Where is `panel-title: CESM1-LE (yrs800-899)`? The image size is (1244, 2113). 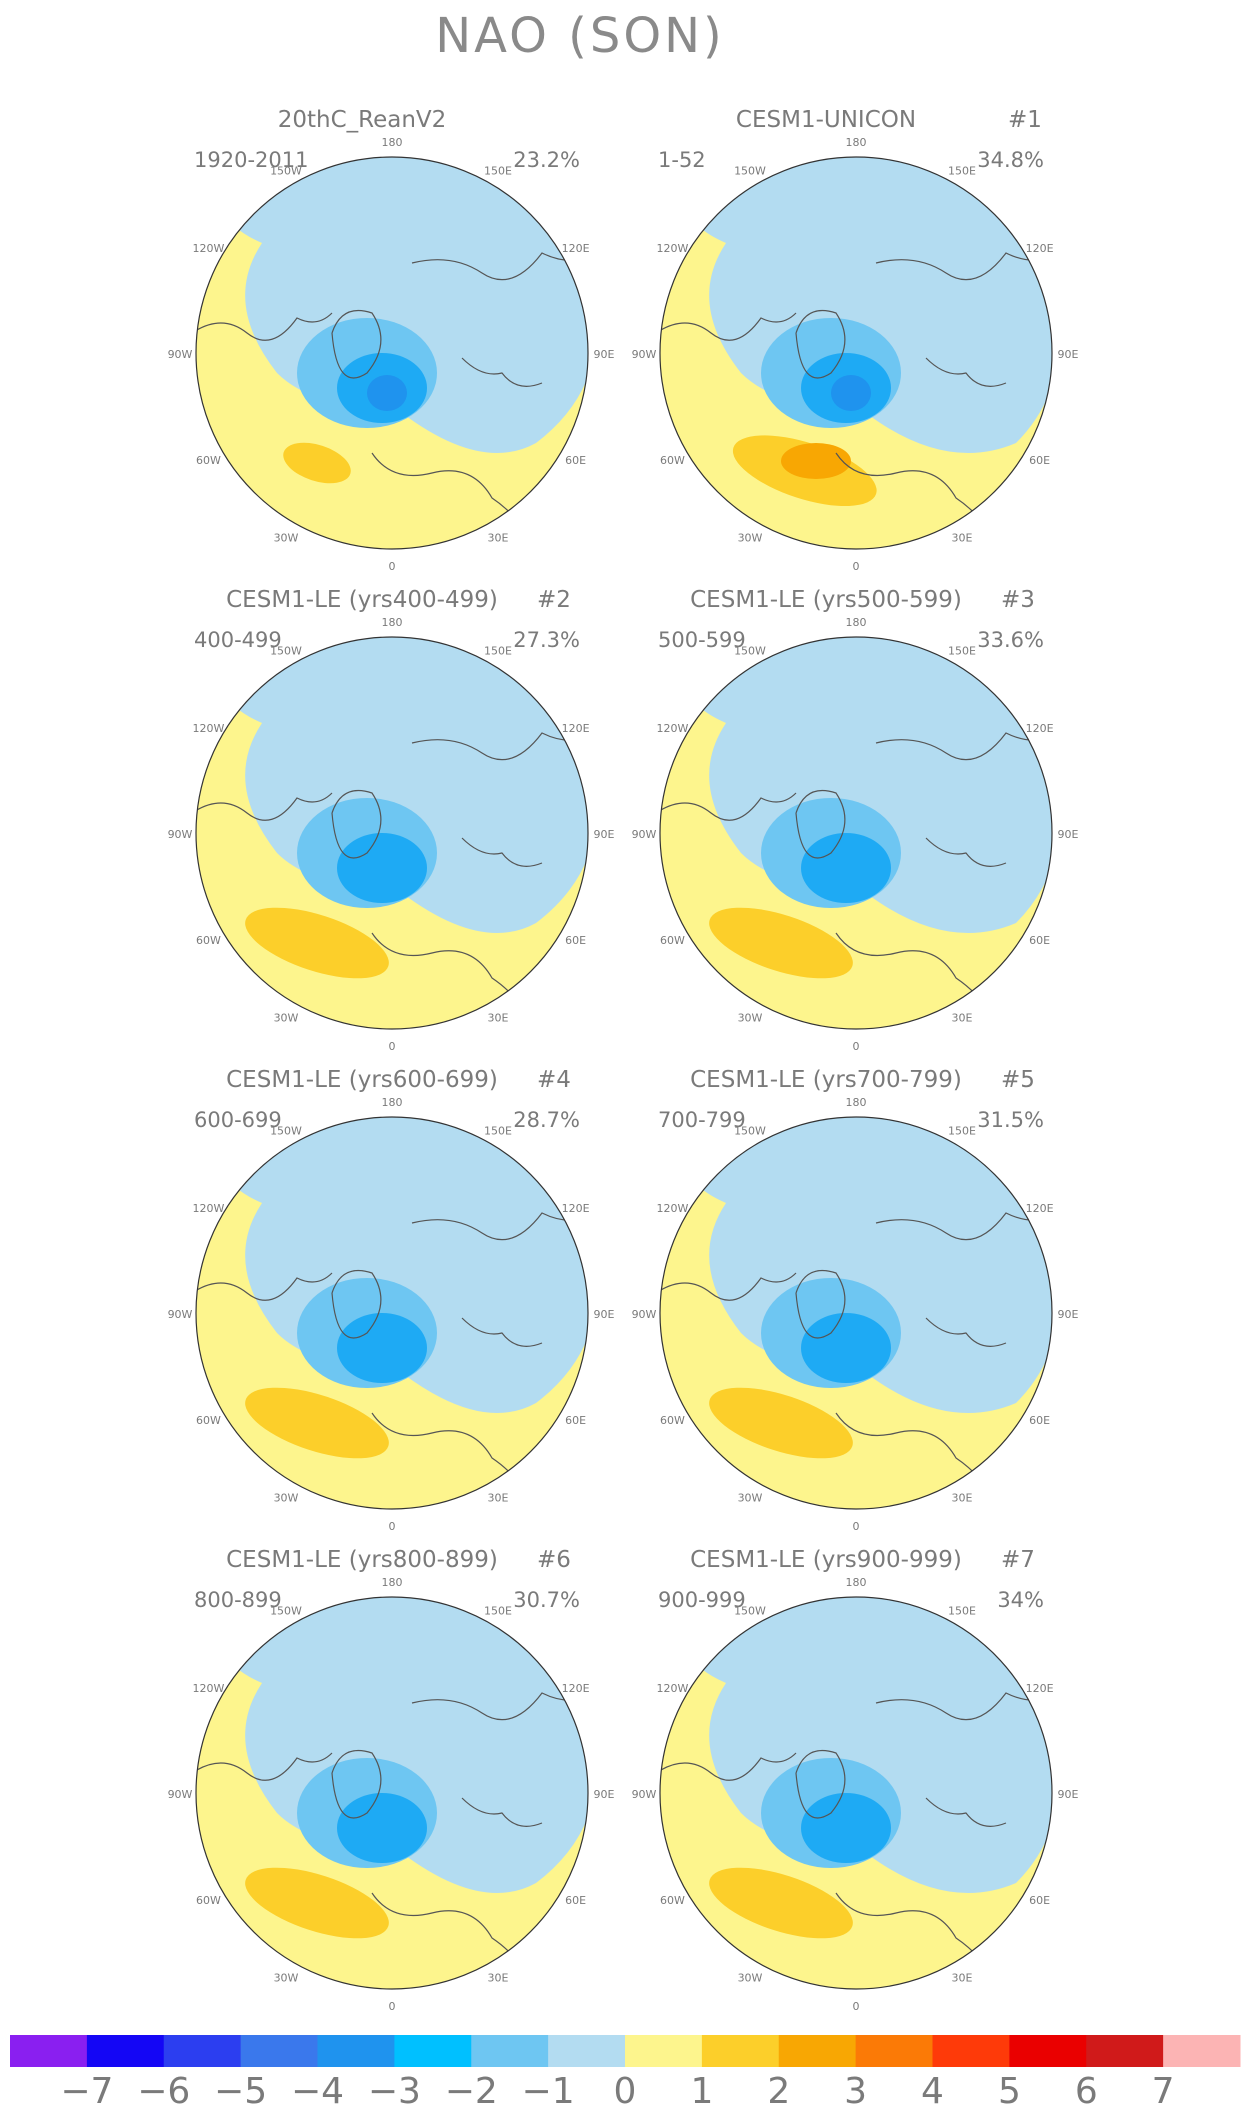
panel-title: CESM1-LE (yrs800-899) is located at coordinates (362, 1560).